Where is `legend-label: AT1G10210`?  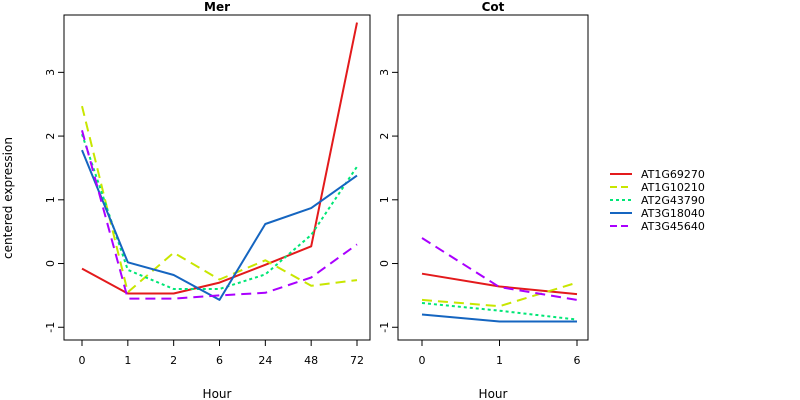
legend-label: AT1G10210 is located at coordinates (673, 187).